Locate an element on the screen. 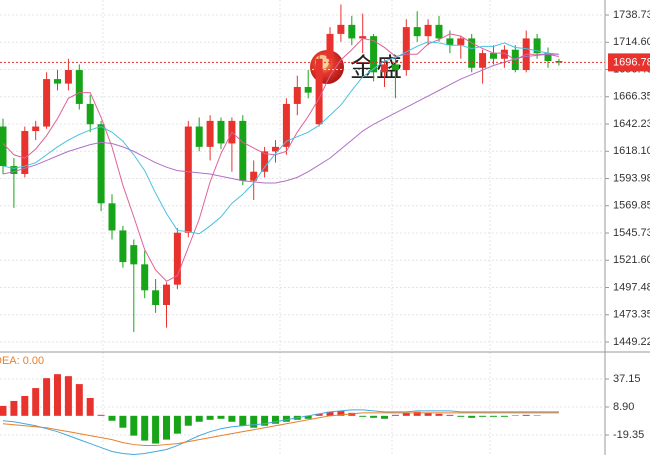 This screenshot has width=650, height=455. macd-label: DEA: 0.00 is located at coordinates (22, 361).